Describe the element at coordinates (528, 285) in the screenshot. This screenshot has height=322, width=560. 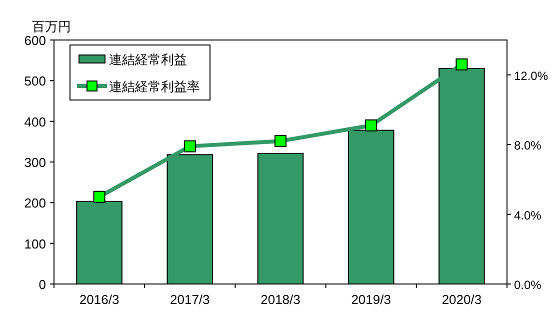
I see `y2-tick-label: 0.0%` at that location.